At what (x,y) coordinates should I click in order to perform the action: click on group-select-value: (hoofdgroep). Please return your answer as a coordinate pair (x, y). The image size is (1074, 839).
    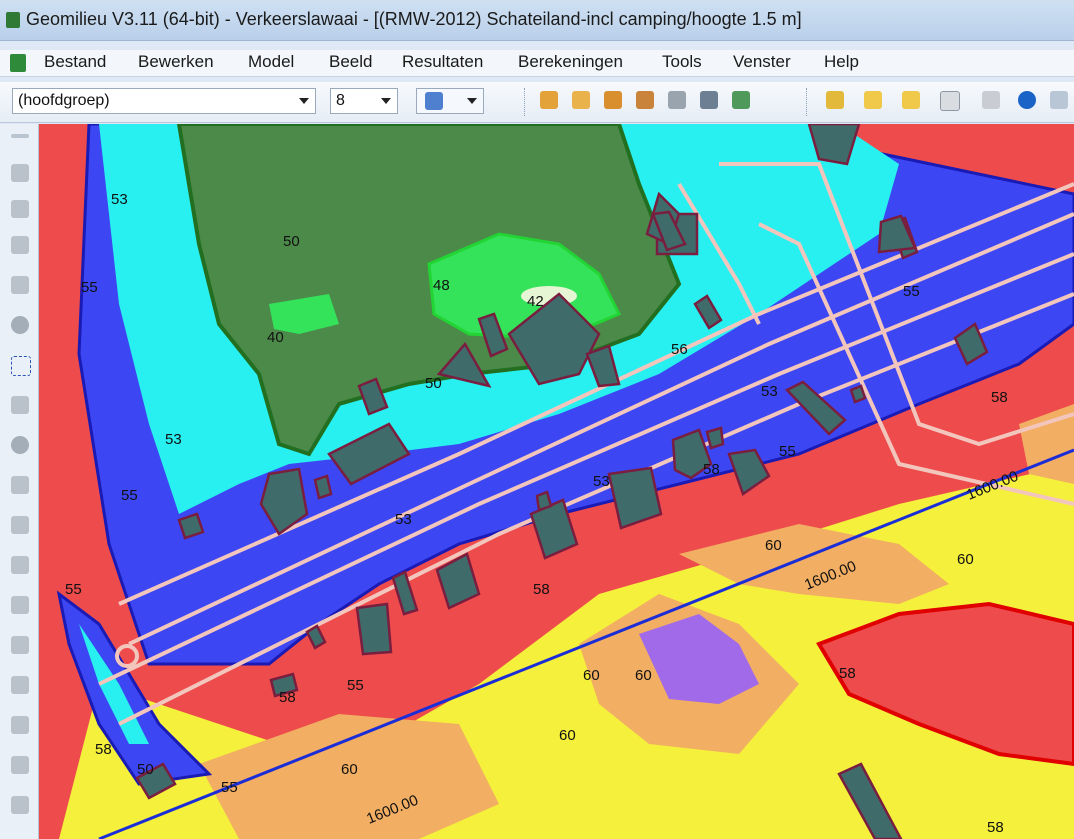
    Looking at the image, I should click on (64, 100).